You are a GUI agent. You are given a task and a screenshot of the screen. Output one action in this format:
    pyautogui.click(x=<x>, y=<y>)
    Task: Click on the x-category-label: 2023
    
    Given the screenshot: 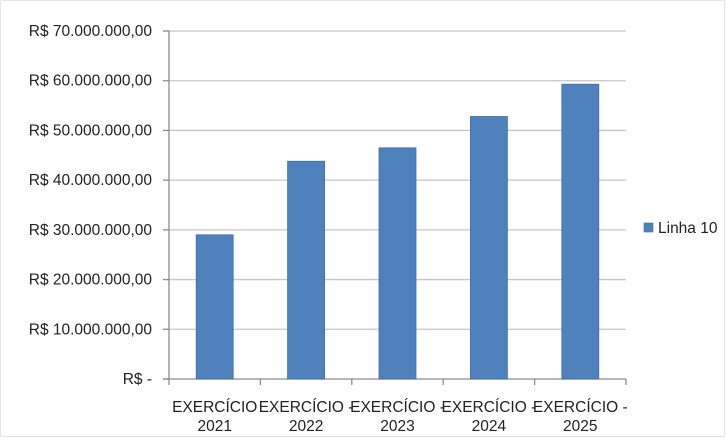 What is the action you would take?
    pyautogui.click(x=397, y=426)
    